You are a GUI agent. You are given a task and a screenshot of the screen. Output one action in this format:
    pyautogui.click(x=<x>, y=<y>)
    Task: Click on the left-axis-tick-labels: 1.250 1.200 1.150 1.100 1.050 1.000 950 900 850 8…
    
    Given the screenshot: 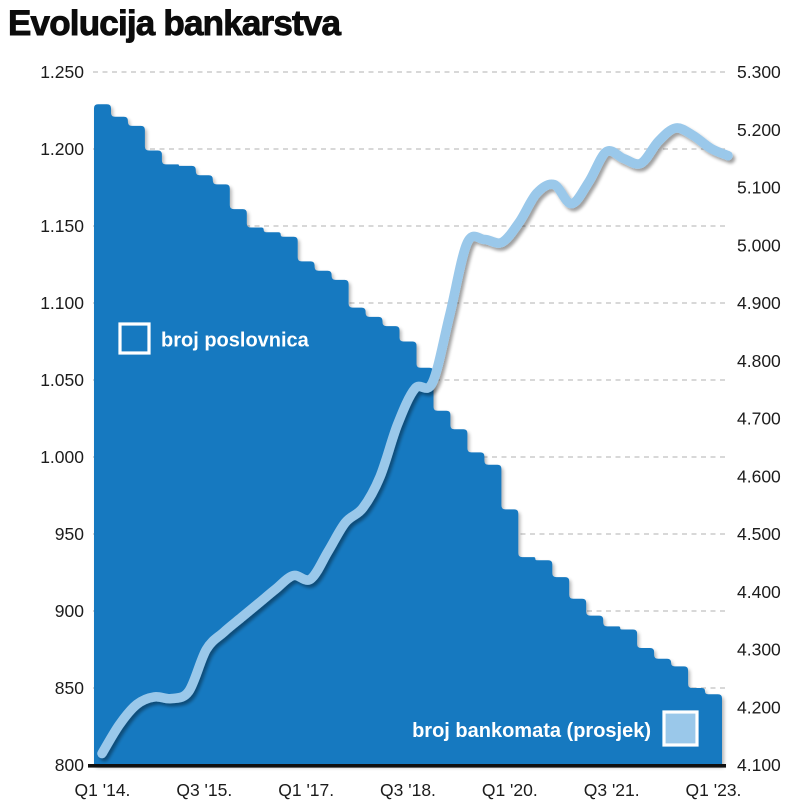 What is the action you would take?
    pyautogui.click(x=62, y=418)
    